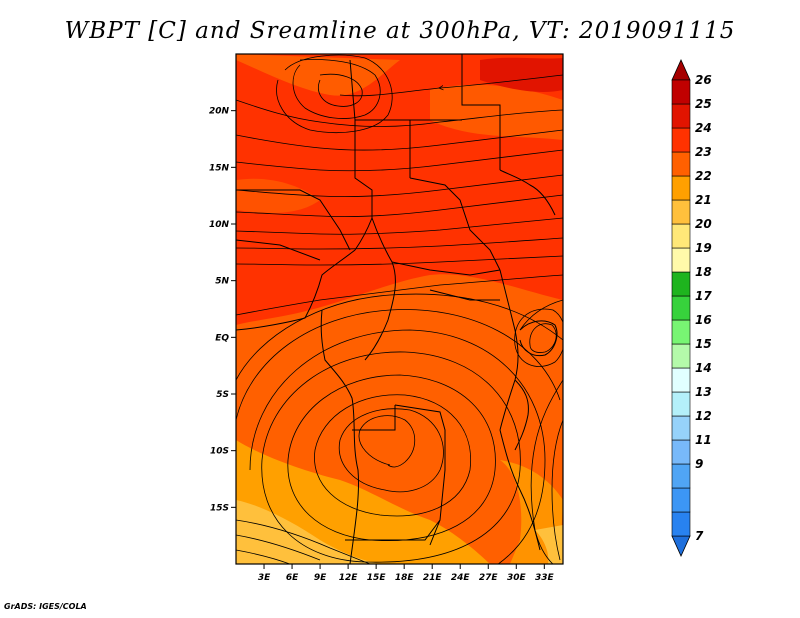 The width and height of the screenshot is (800, 618). Describe the element at coordinates (703, 440) in the screenshot. I see `colorbar-label: 11` at that location.